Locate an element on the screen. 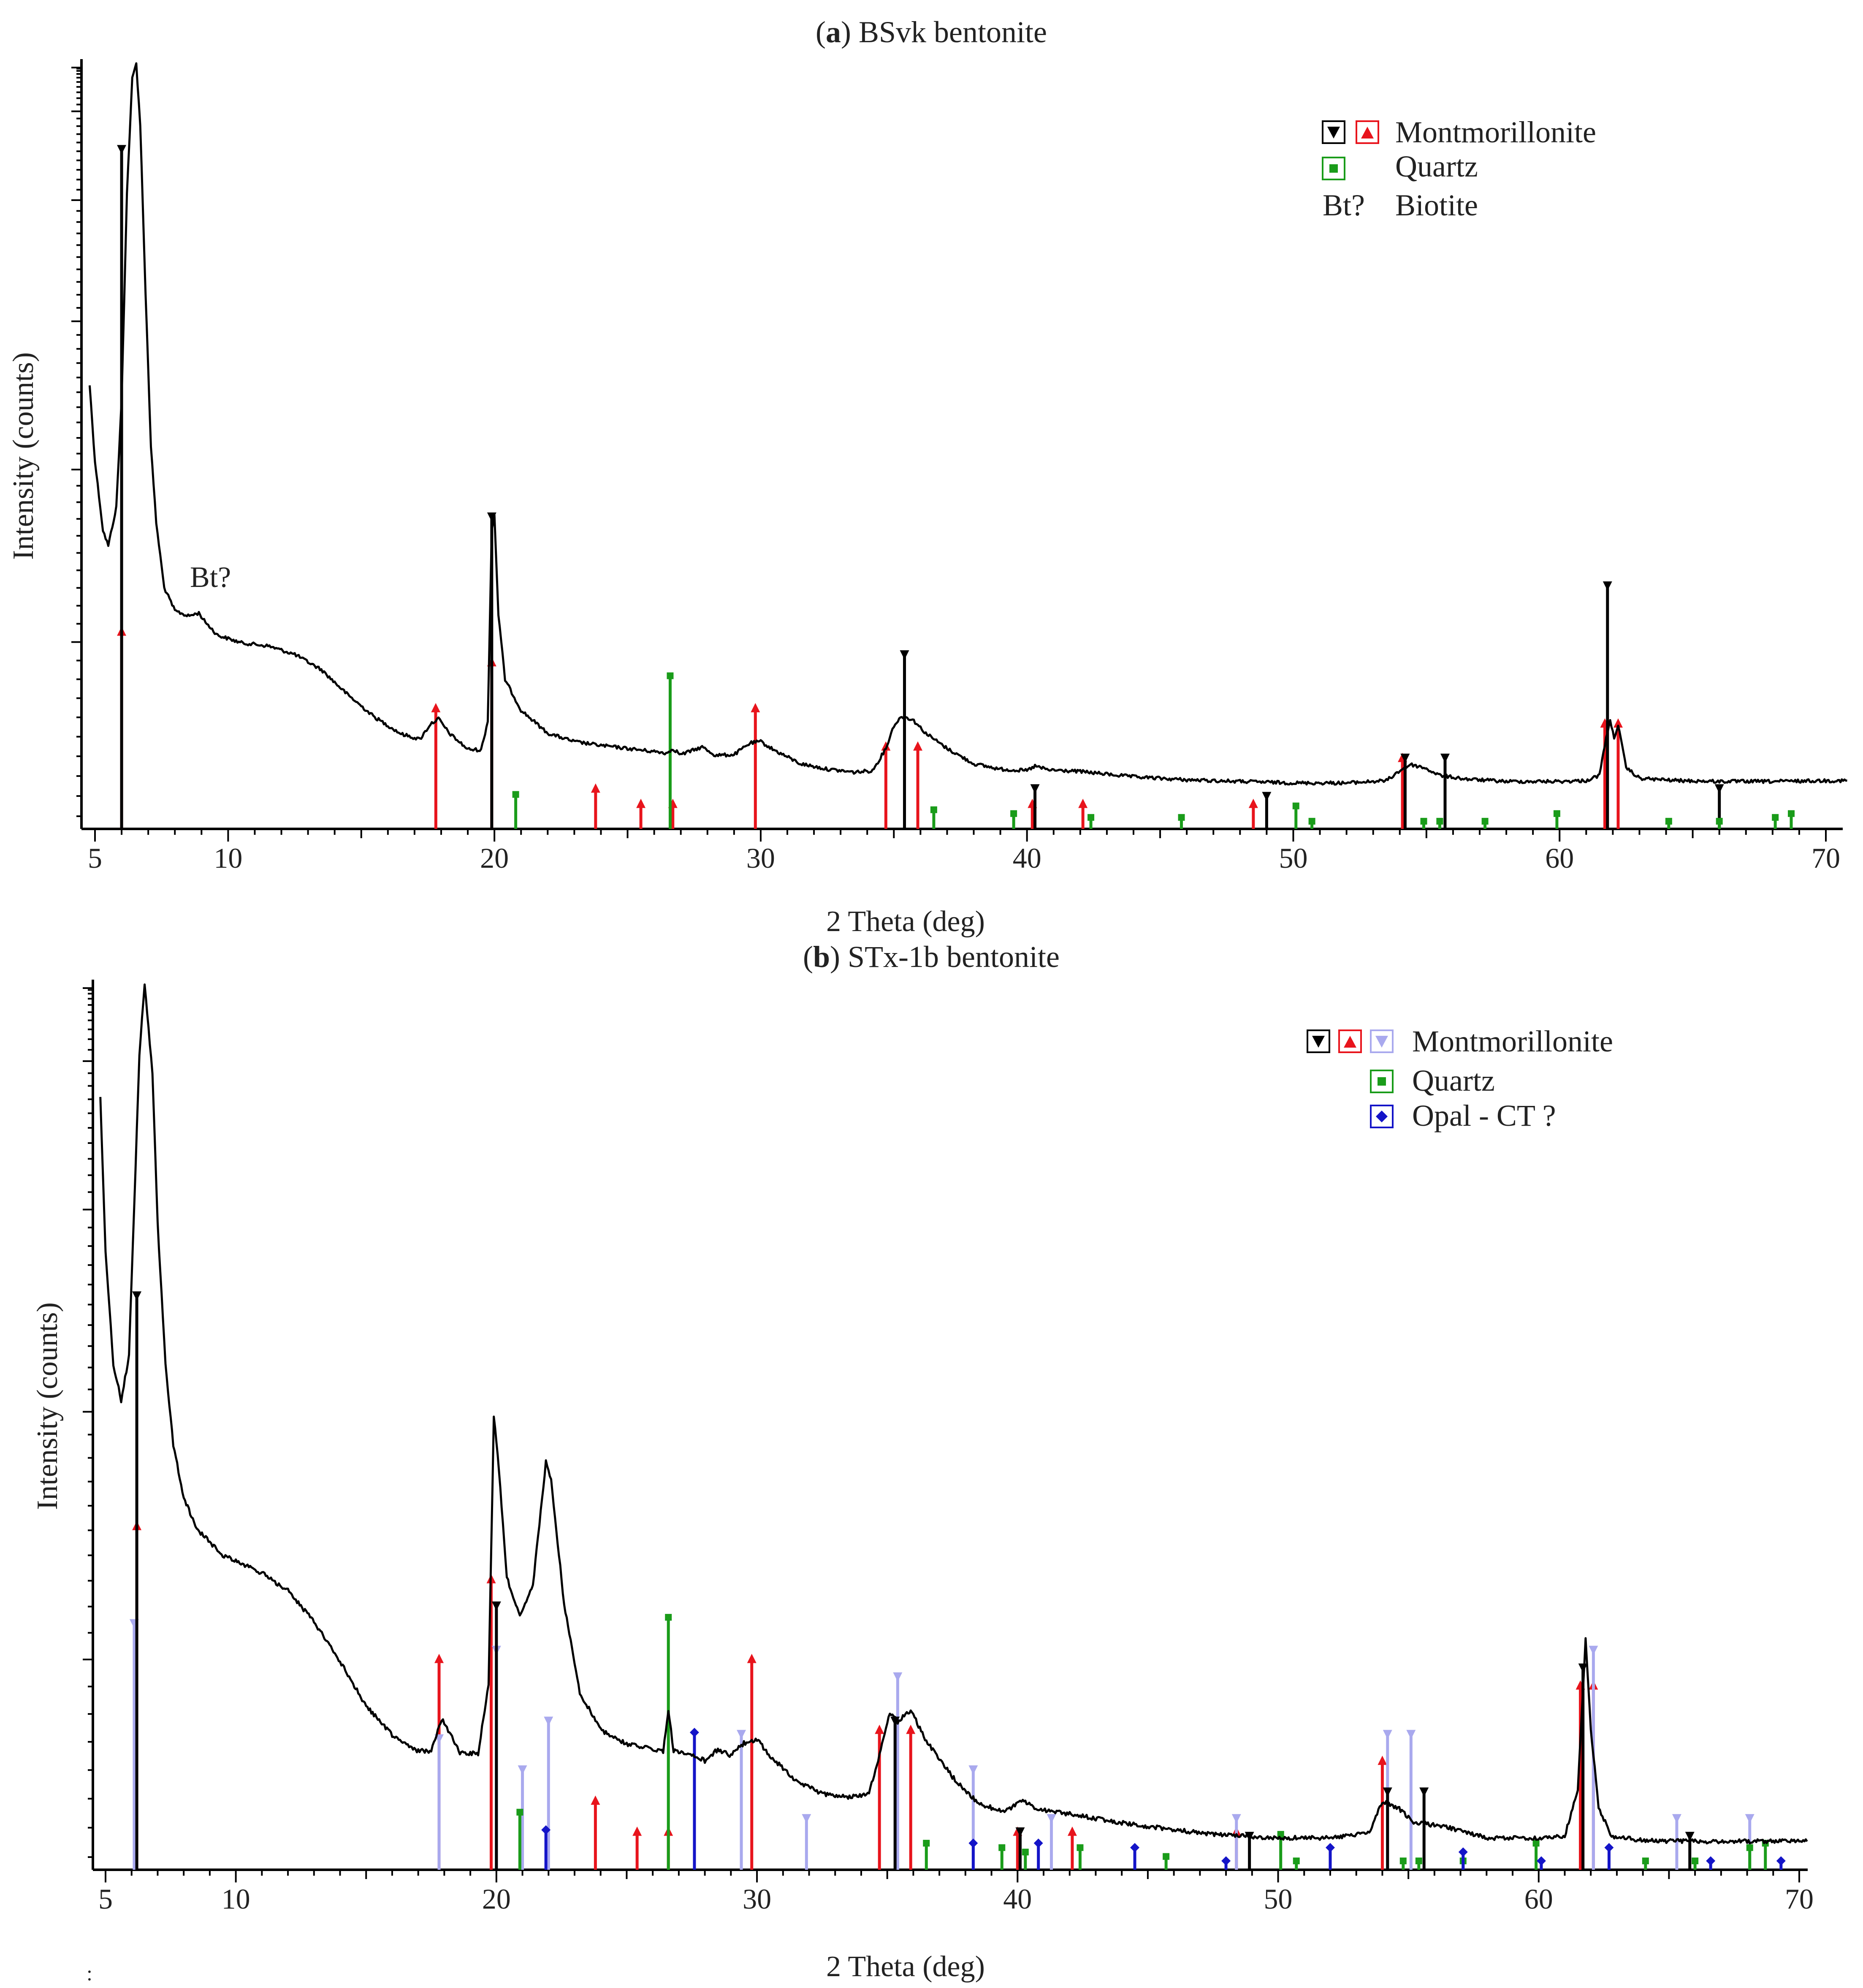 This screenshot has width=1863, height=1988. panel-b-y-axis-label: Intensity (counts) is located at coordinates (47, 1406).